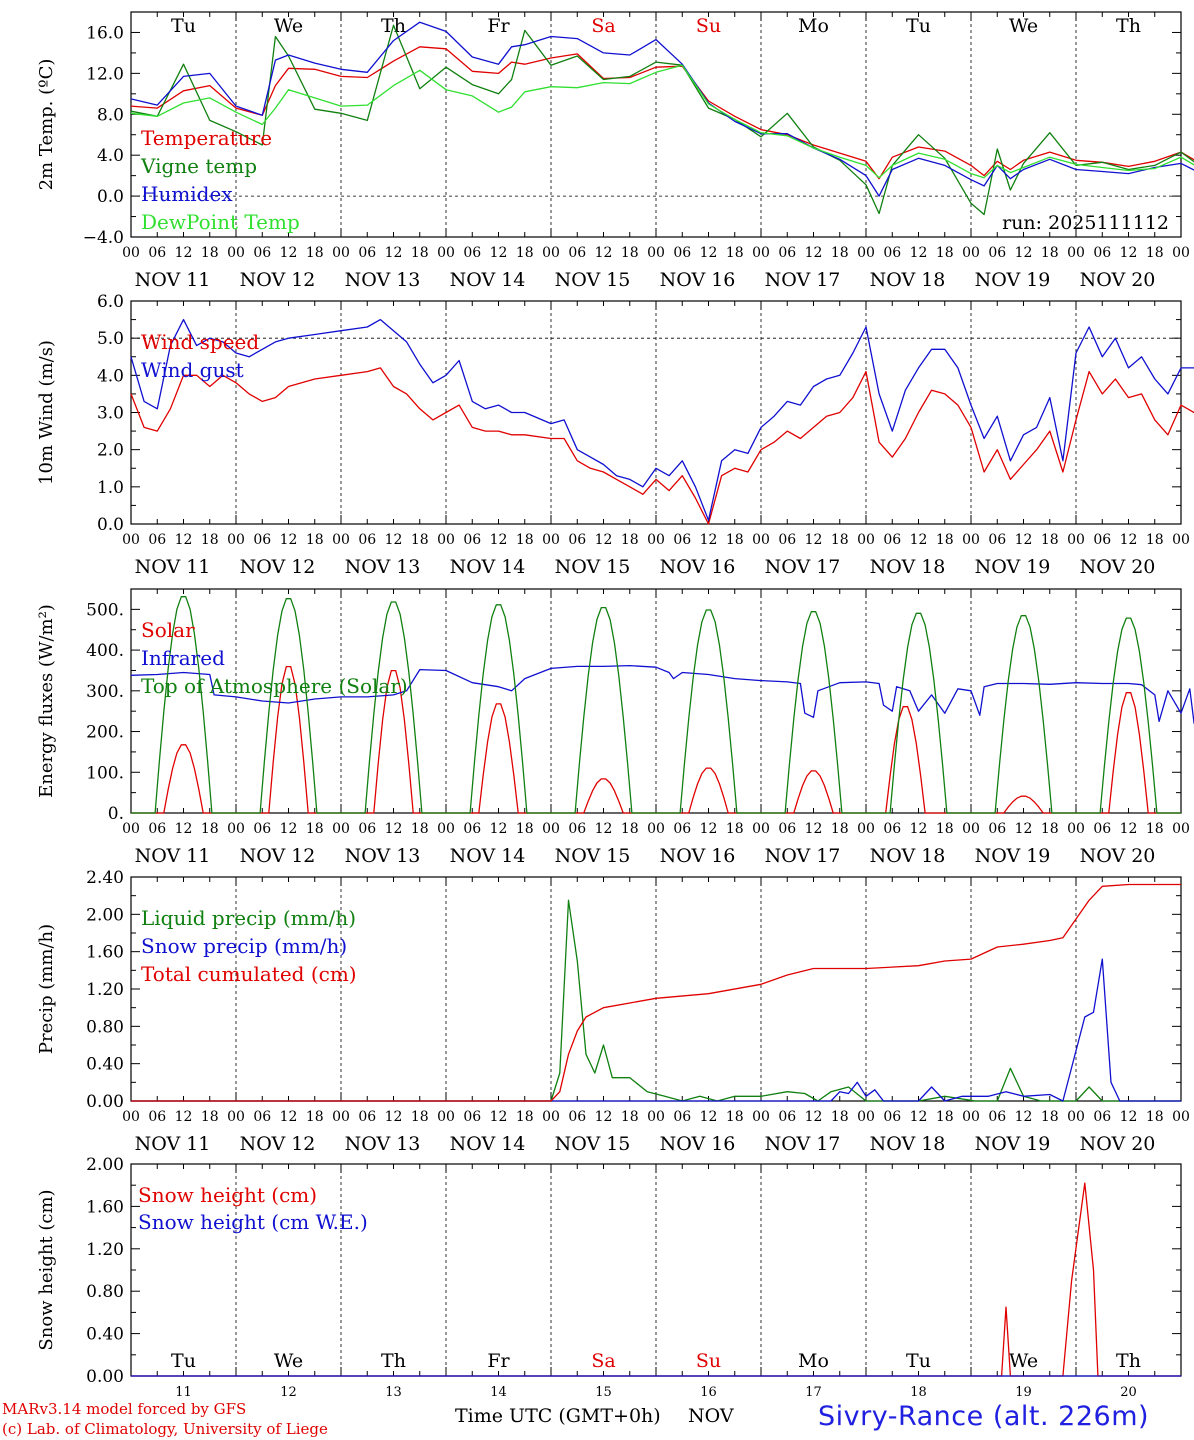 This screenshot has width=1194, height=1440. Describe the element at coordinates (110, 488) in the screenshot. I see `y-tick-label: 1.0` at that location.